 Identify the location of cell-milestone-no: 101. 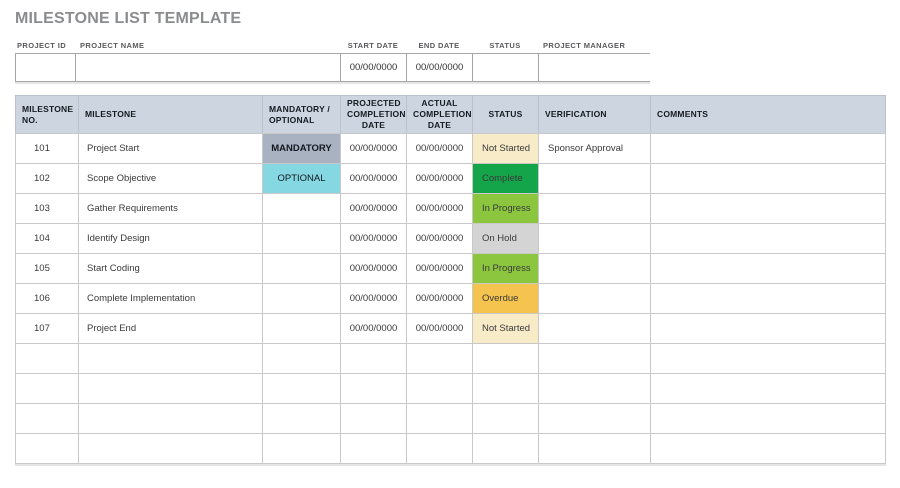
(47, 149).